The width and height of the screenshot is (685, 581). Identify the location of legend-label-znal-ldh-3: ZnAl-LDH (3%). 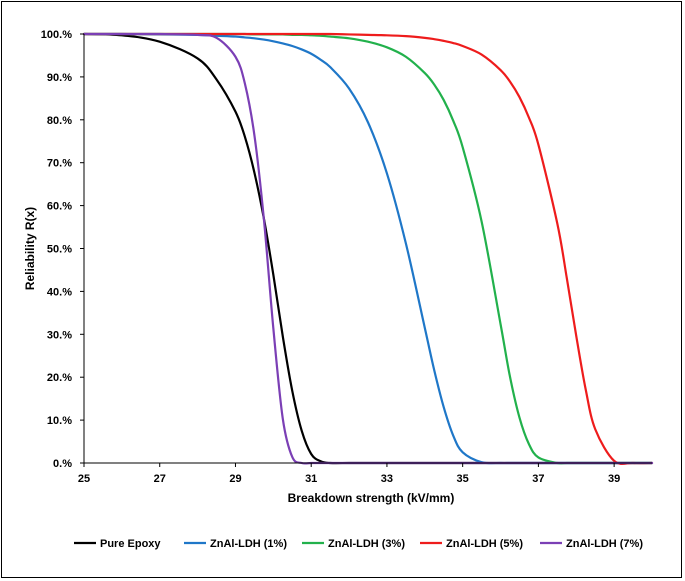
(366, 544).